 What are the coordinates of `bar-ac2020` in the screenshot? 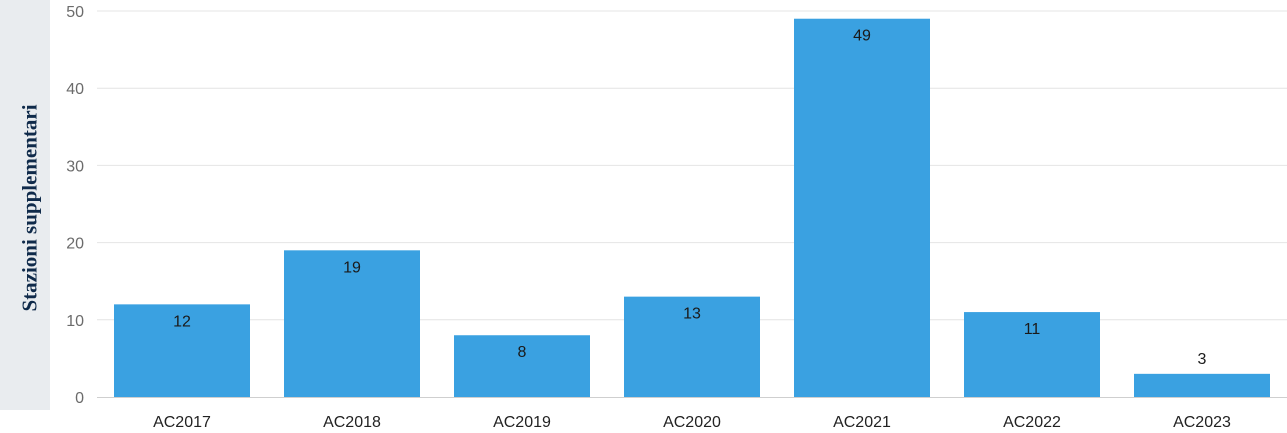 It's located at (692, 346).